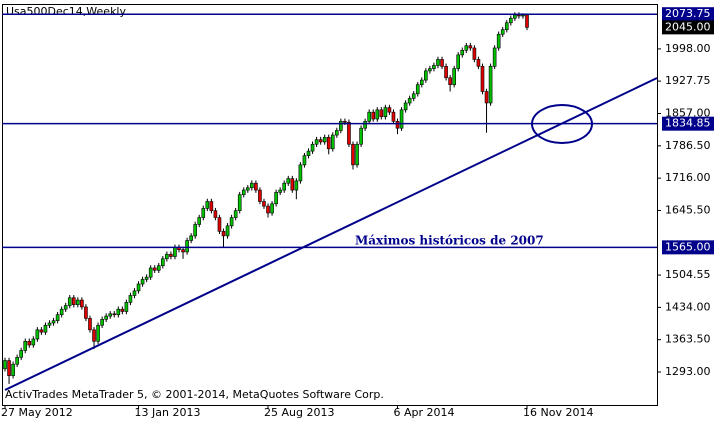 The width and height of the screenshot is (728, 428). I want to click on x-tick-label: 6 Apr 2014, so click(424, 412).